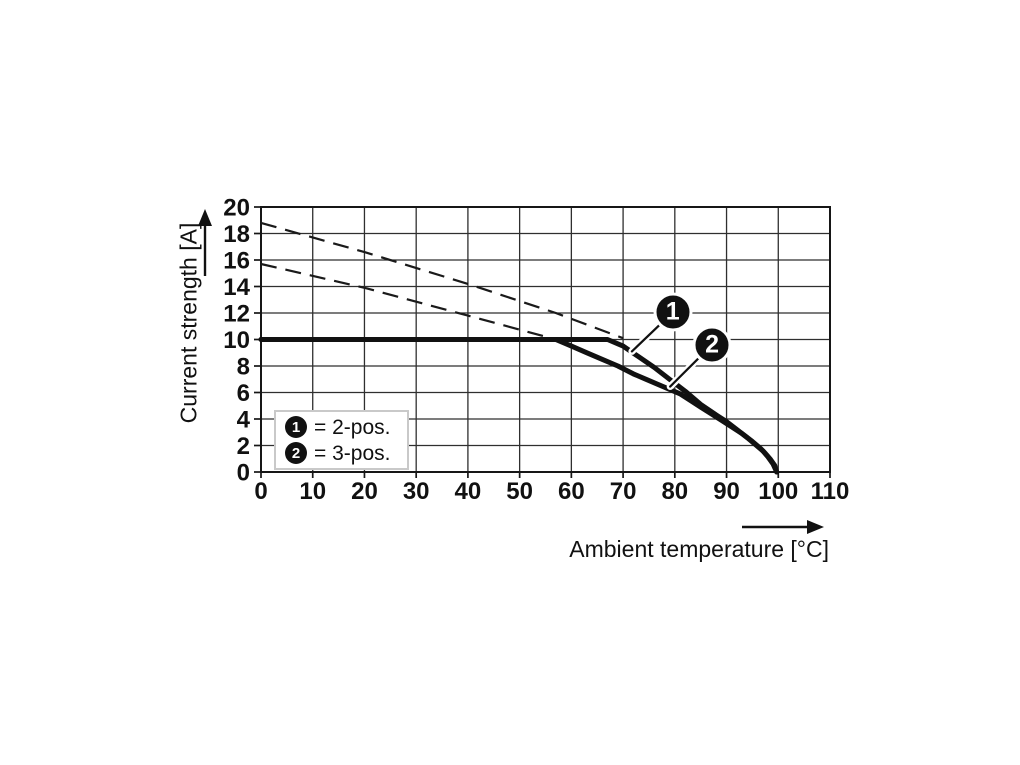 Image resolution: width=1020 pixels, height=765 pixels. I want to click on y-tick-label: 4, so click(244, 420).